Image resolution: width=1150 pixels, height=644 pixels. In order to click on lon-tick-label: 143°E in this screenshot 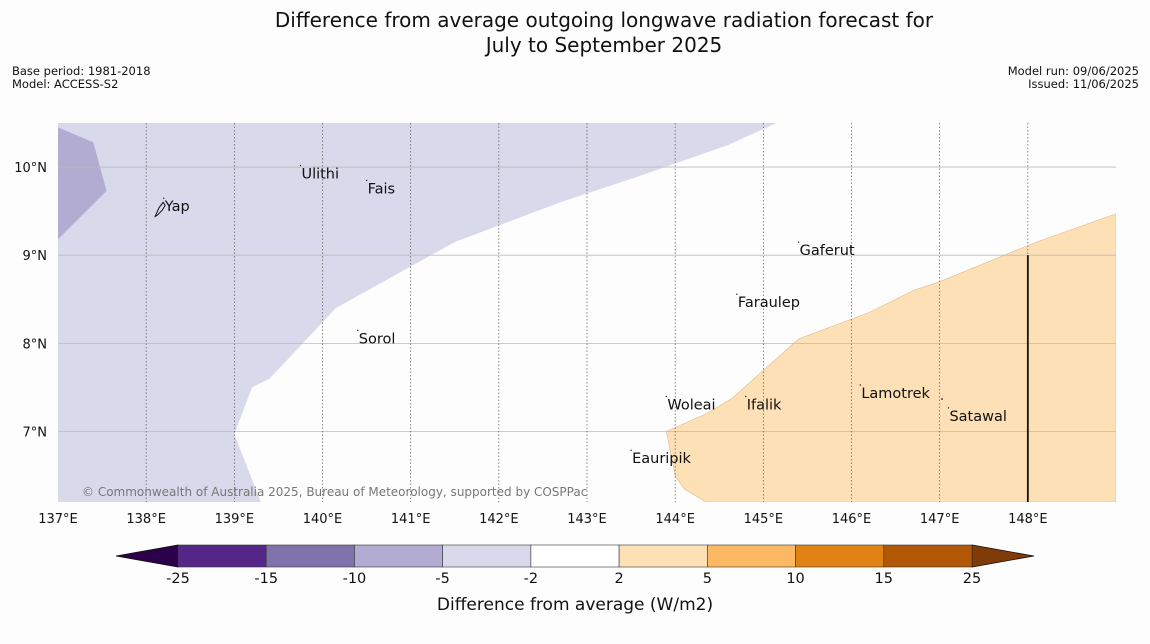, I will do `click(587, 519)`.